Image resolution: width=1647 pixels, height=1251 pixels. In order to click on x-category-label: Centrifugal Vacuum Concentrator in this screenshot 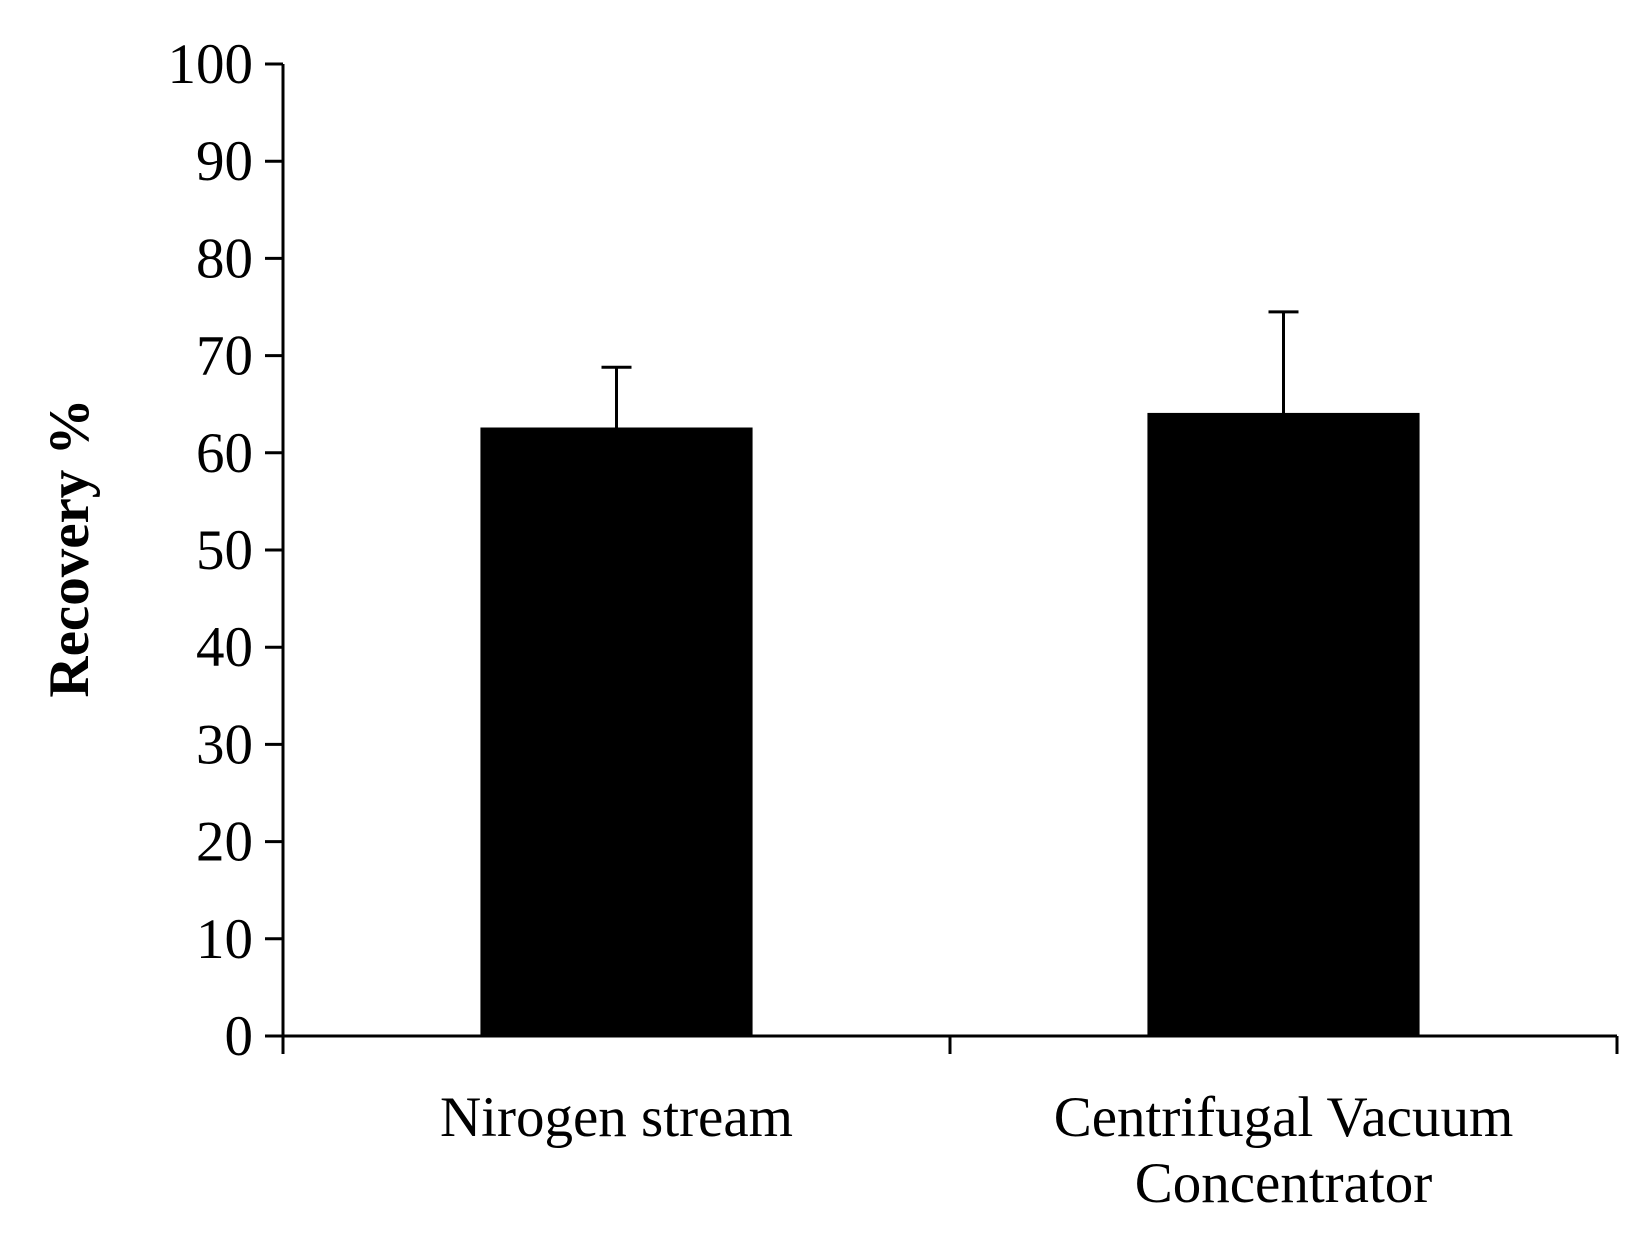, I will do `click(1284, 1150)`.